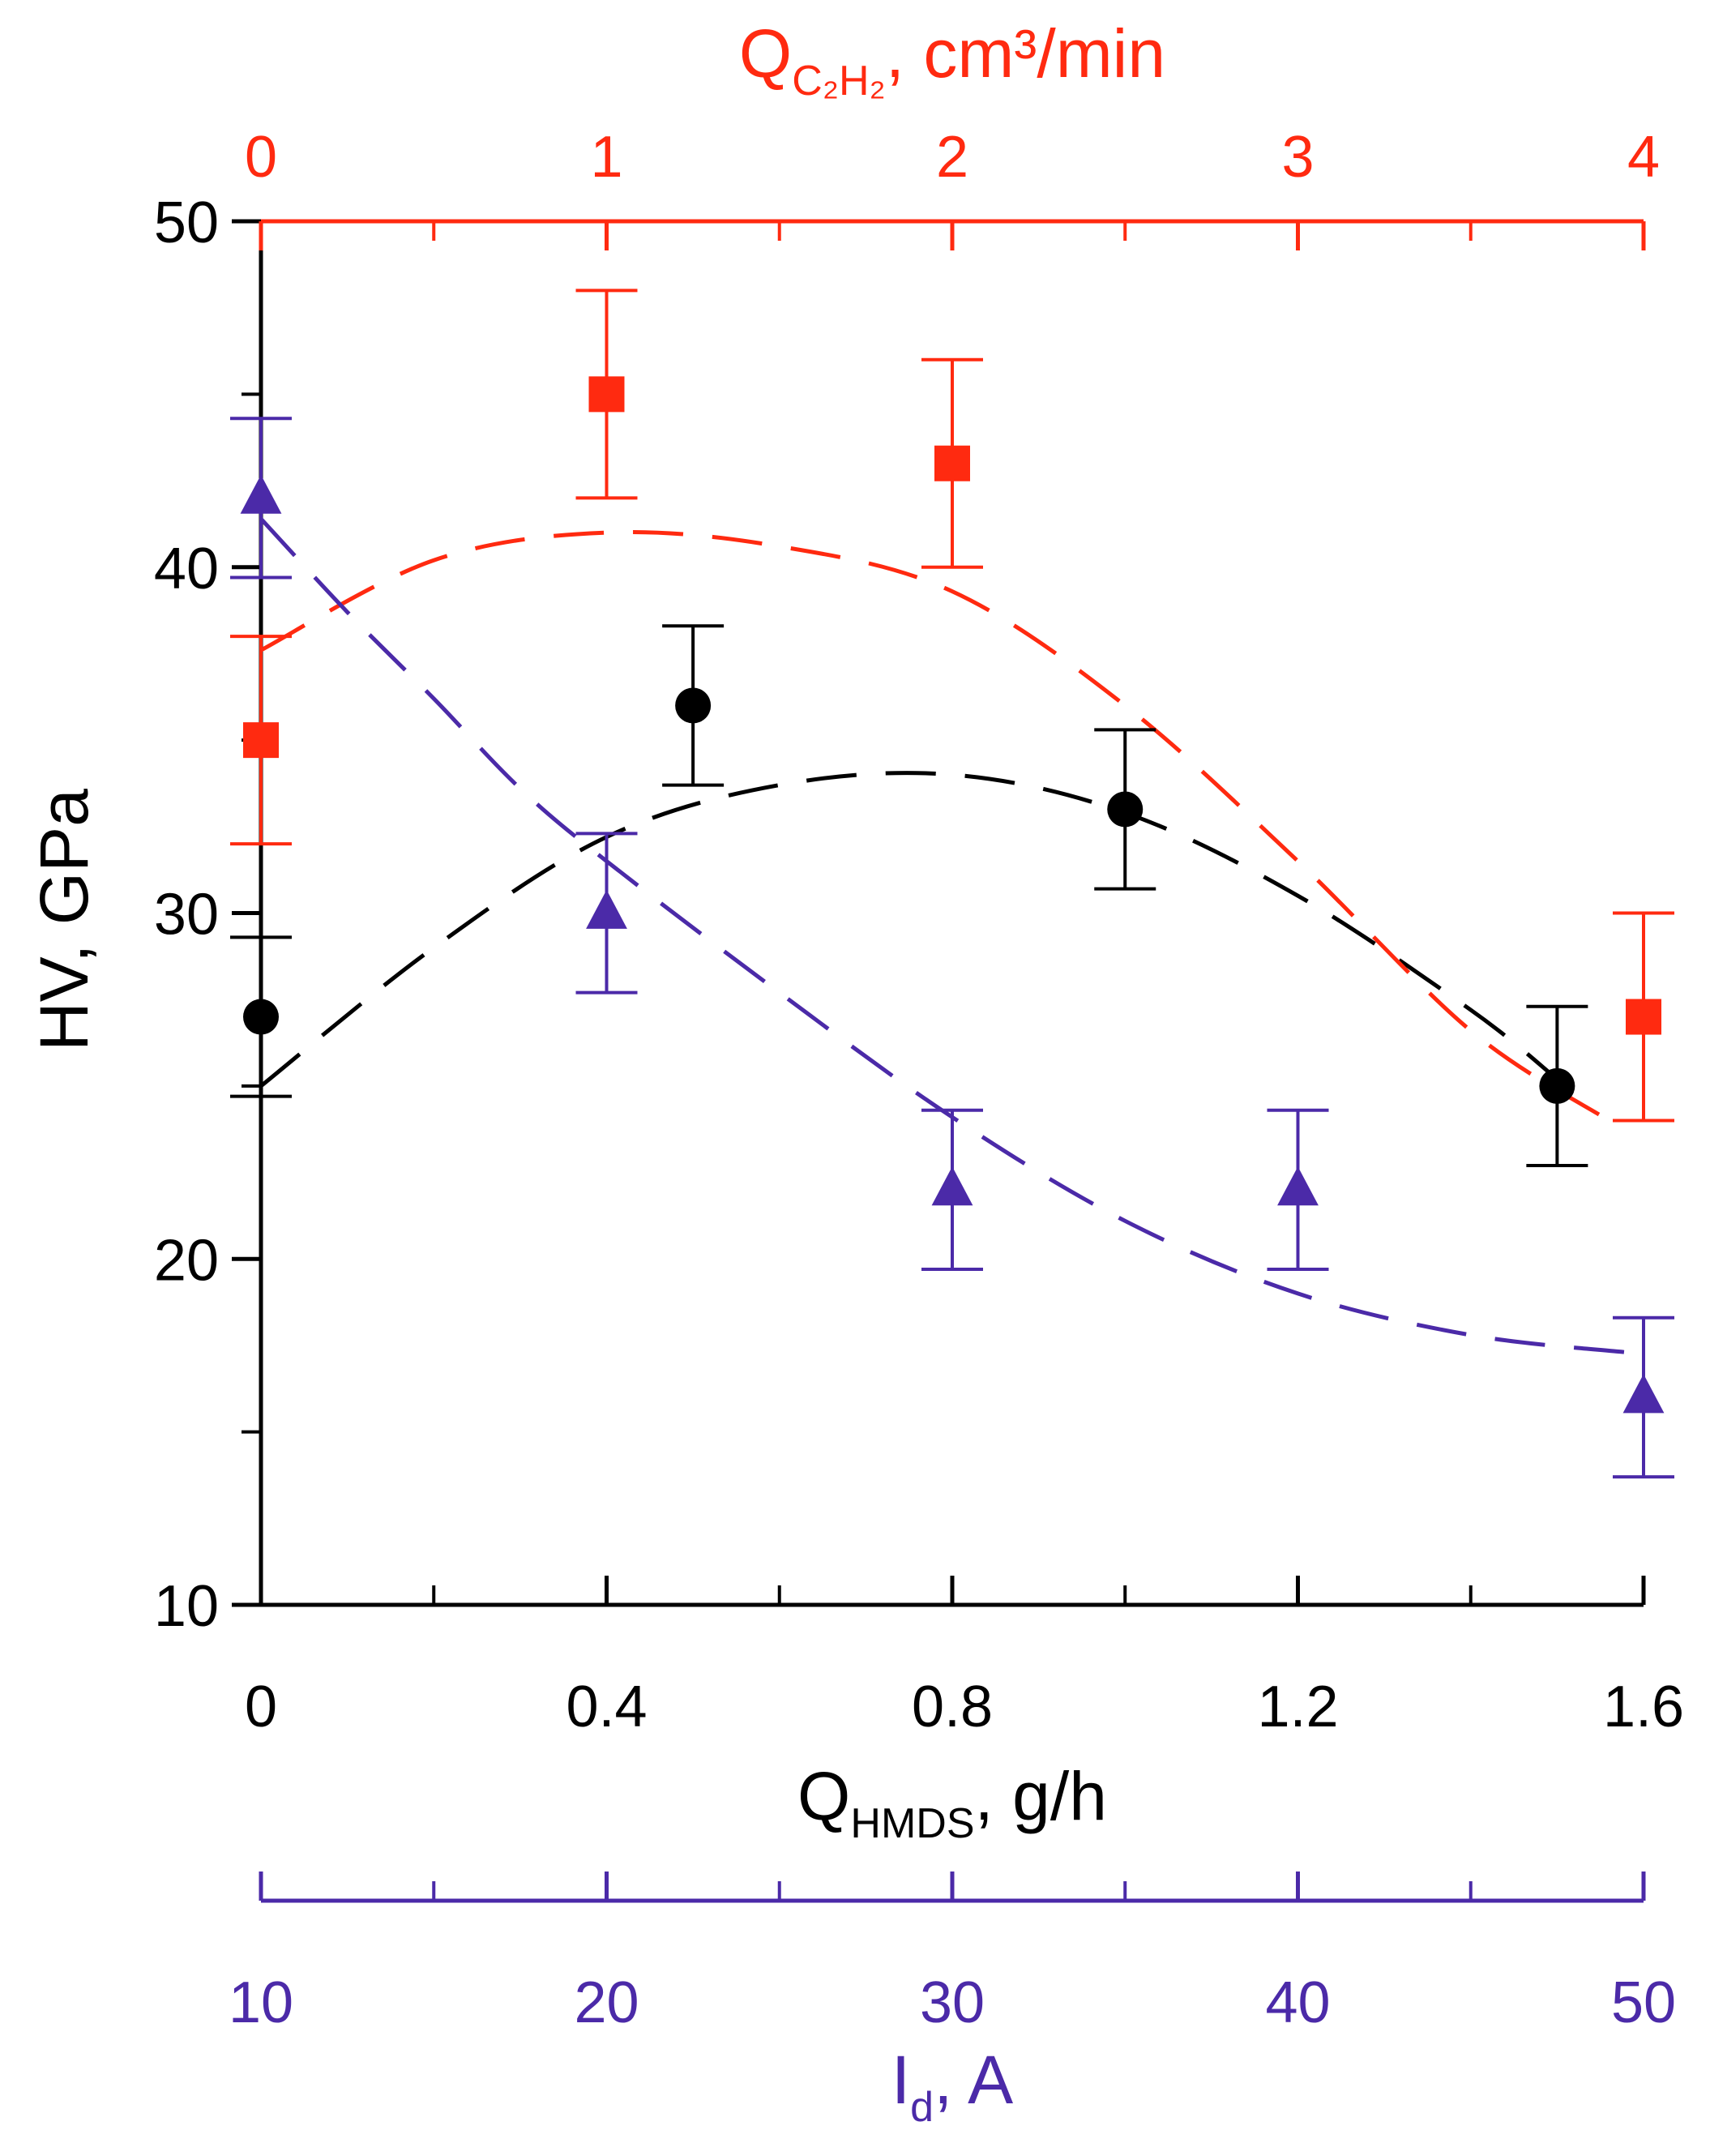  Describe the element at coordinates (186, 1260) in the screenshot. I see `y-tick-label: 20` at that location.